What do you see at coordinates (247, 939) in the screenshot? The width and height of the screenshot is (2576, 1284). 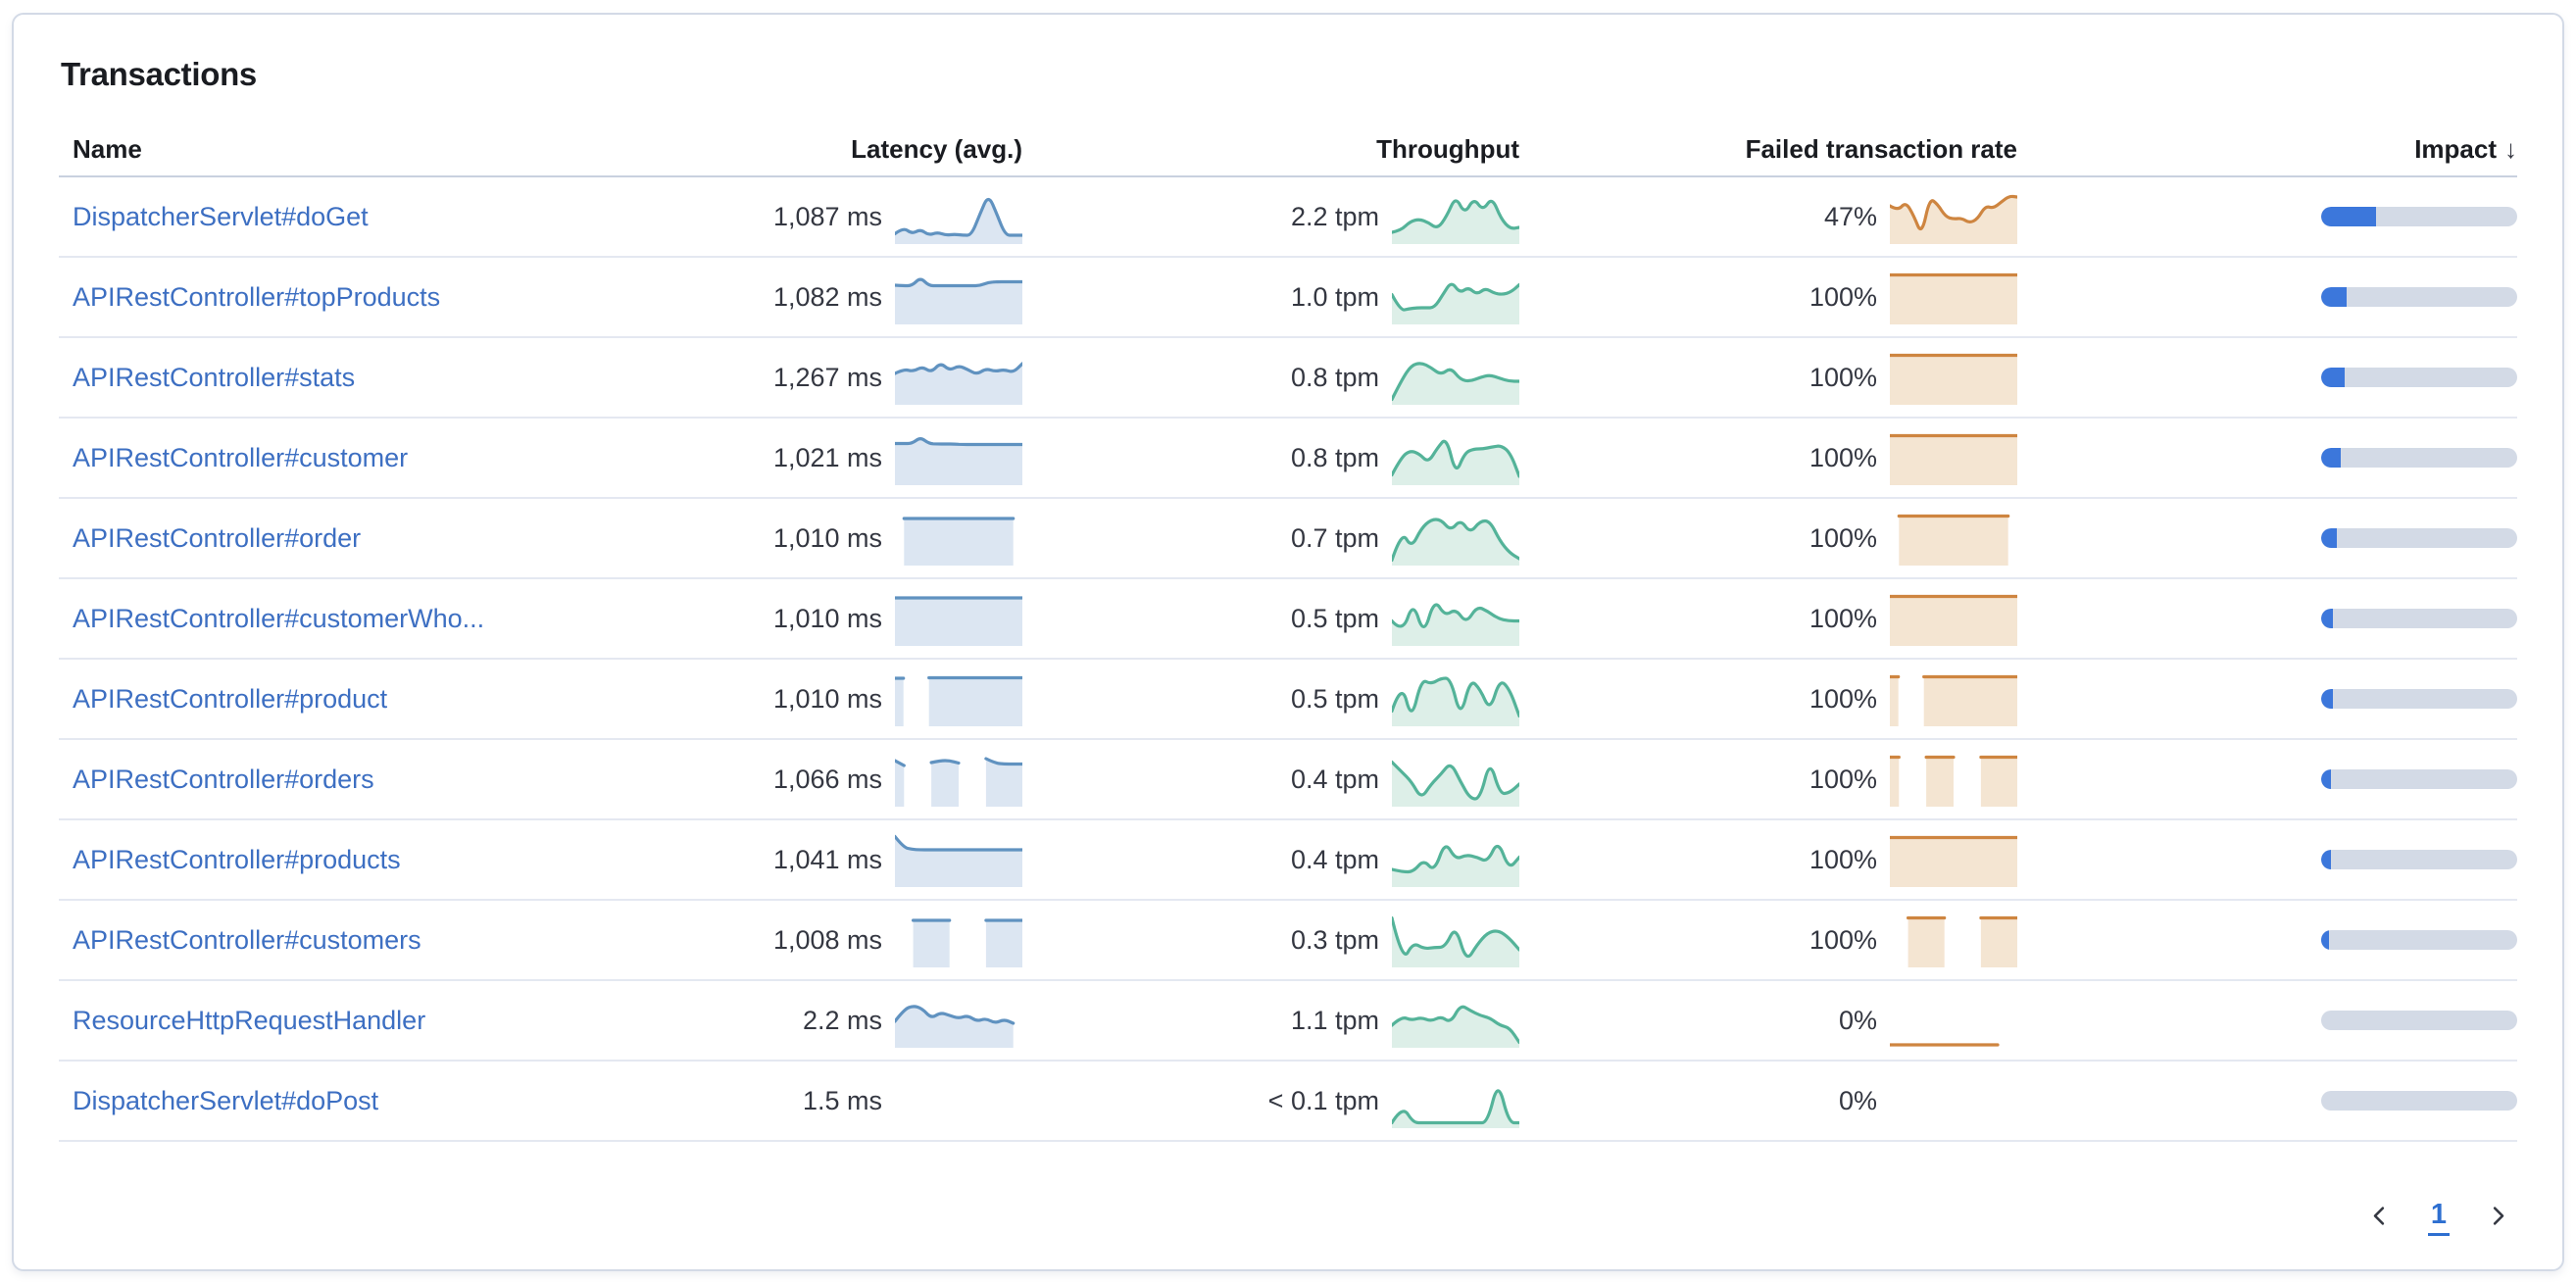 I see `transaction-name-link: APIRestController#customers` at bounding box center [247, 939].